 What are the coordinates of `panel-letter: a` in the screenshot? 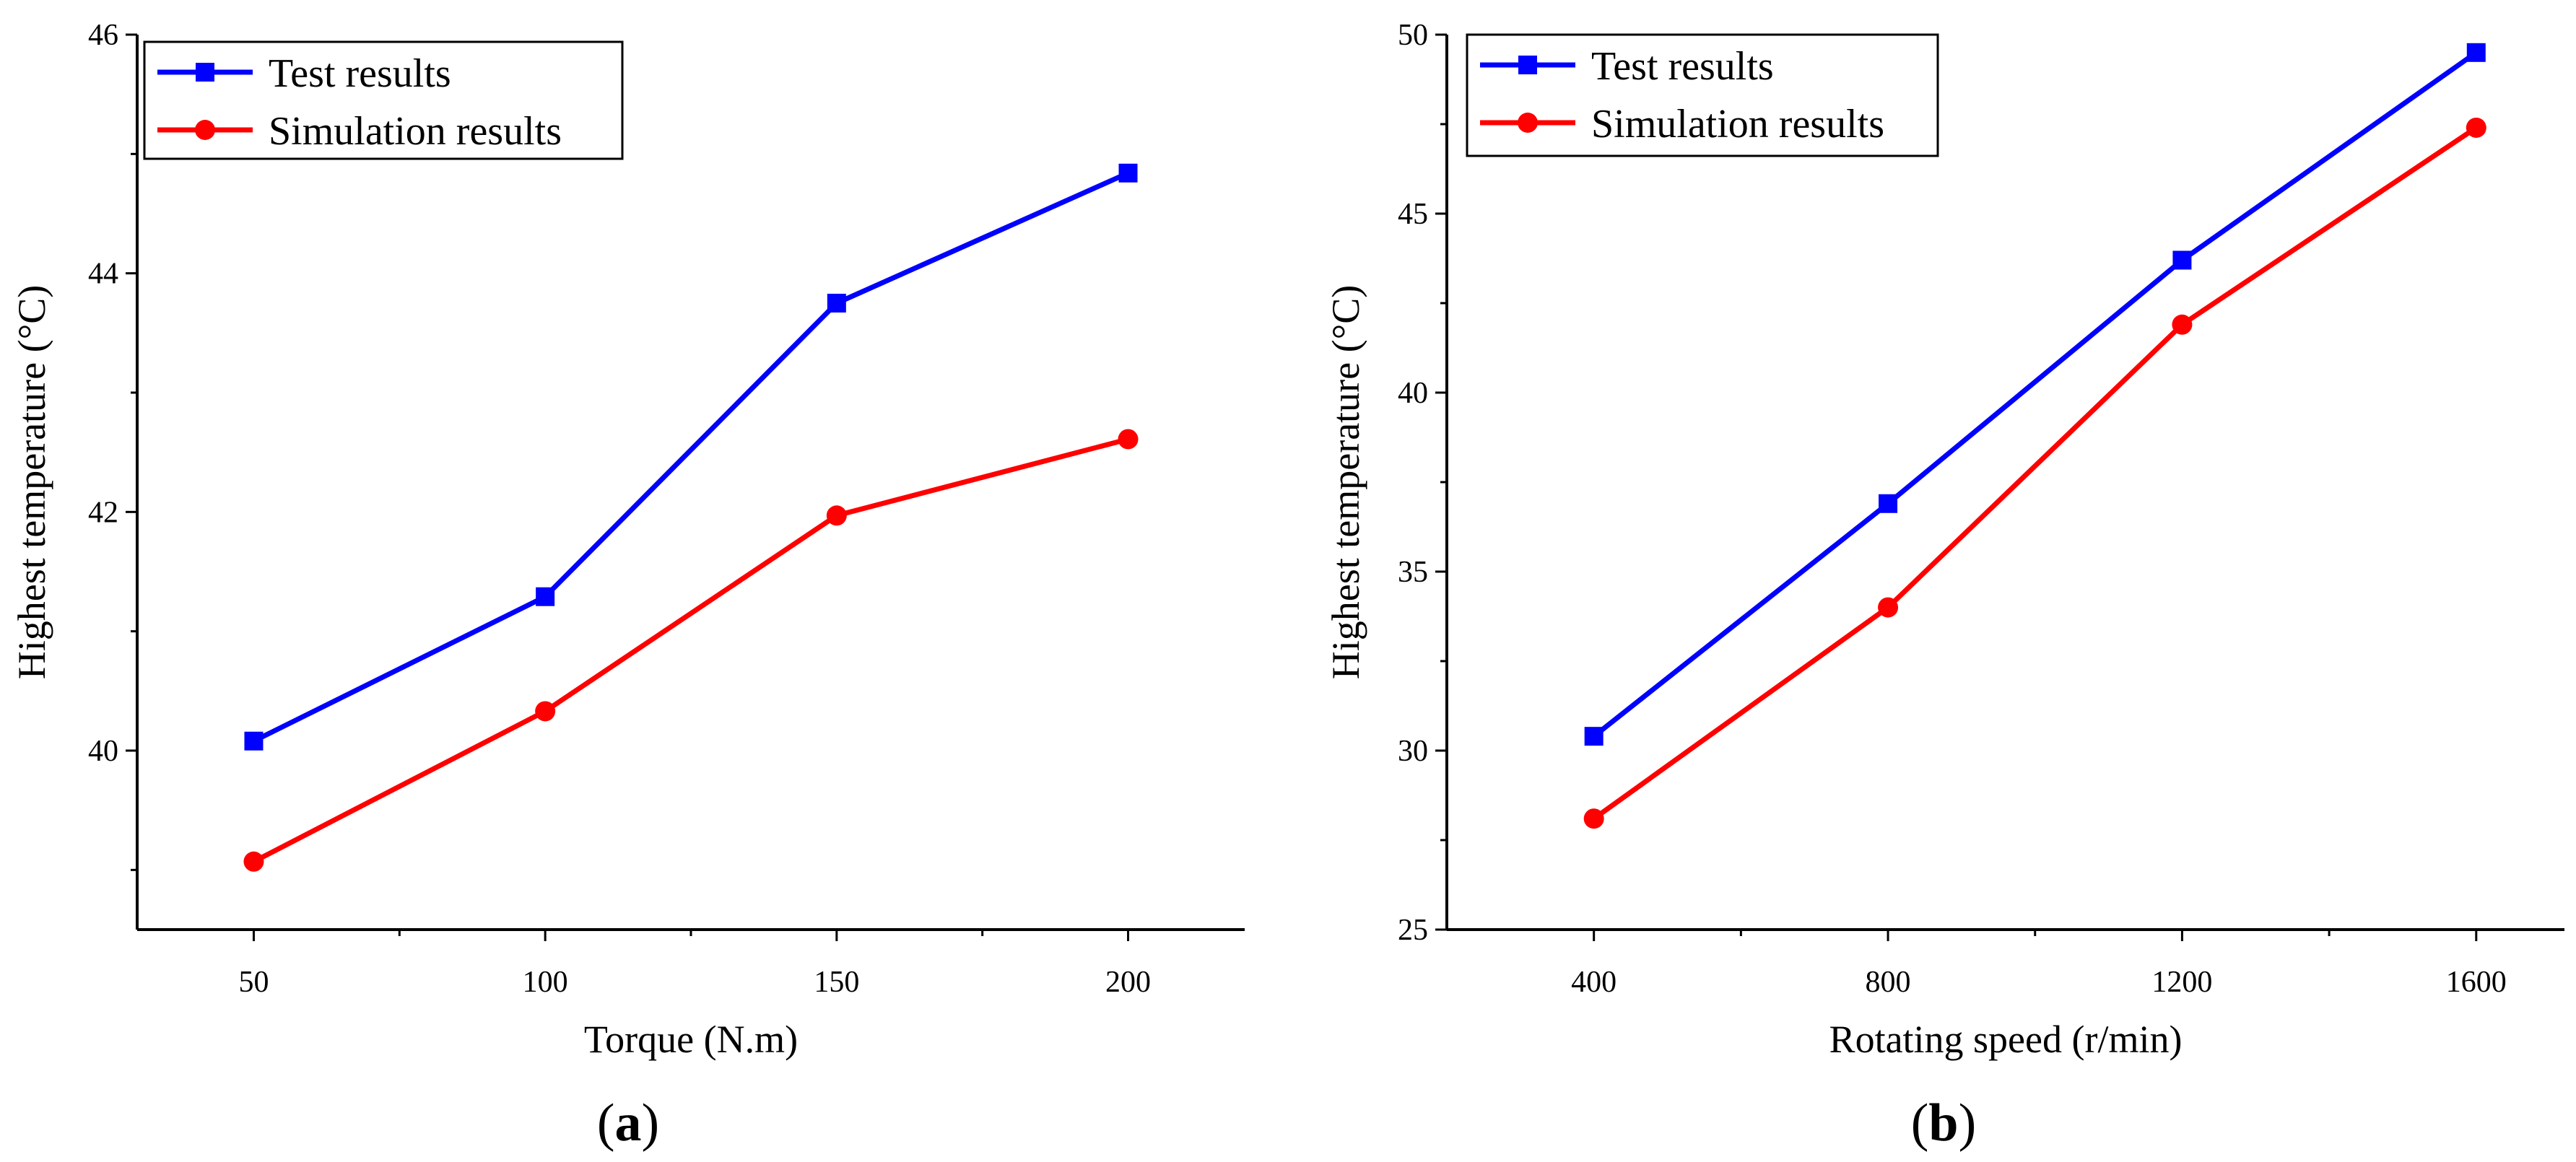 It's located at (628, 1123).